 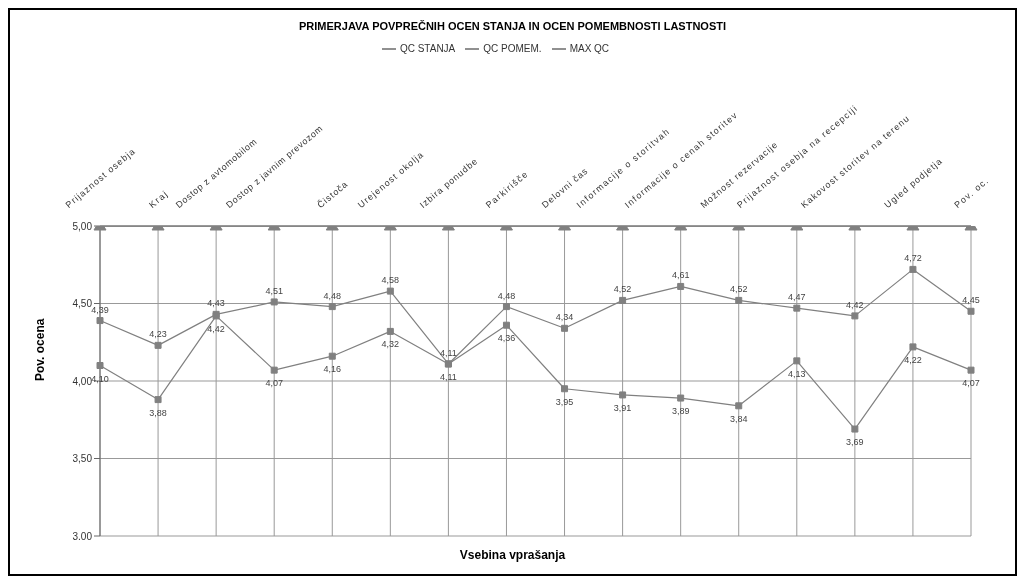 I want to click on y-tick-label: 4,00, so click(x=82, y=381).